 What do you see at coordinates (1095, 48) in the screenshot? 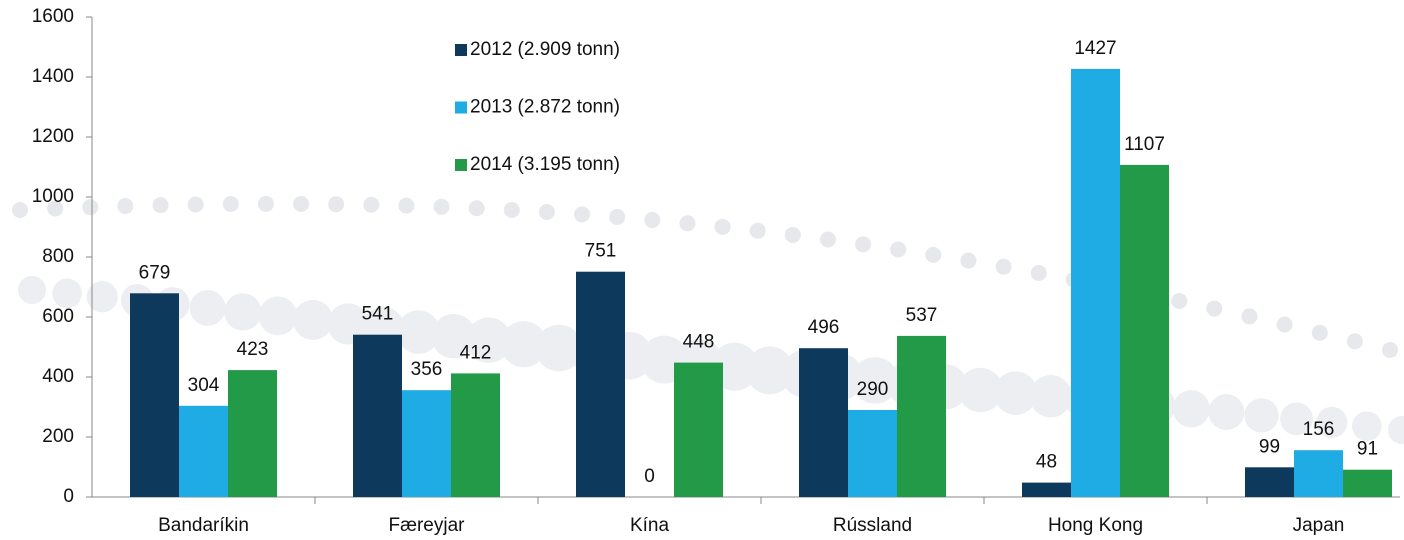
I see `data-label: 1427` at bounding box center [1095, 48].